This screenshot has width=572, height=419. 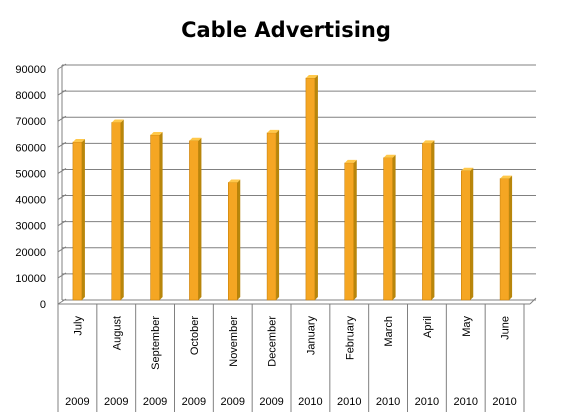 I want to click on y-tick-label: 20000, so click(x=30, y=253).